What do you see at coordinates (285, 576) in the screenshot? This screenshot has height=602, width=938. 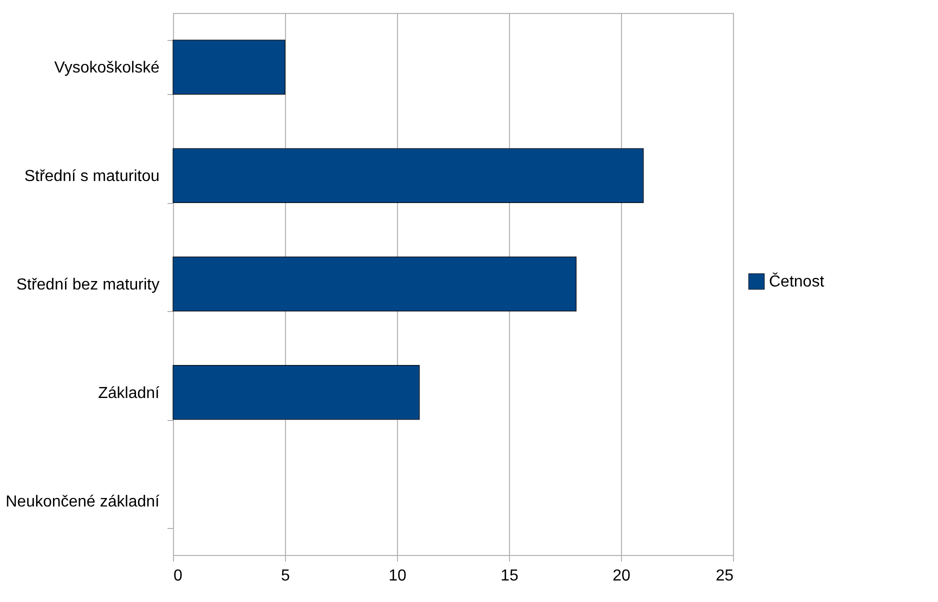 I see `x-tick-label: 5` at bounding box center [285, 576].